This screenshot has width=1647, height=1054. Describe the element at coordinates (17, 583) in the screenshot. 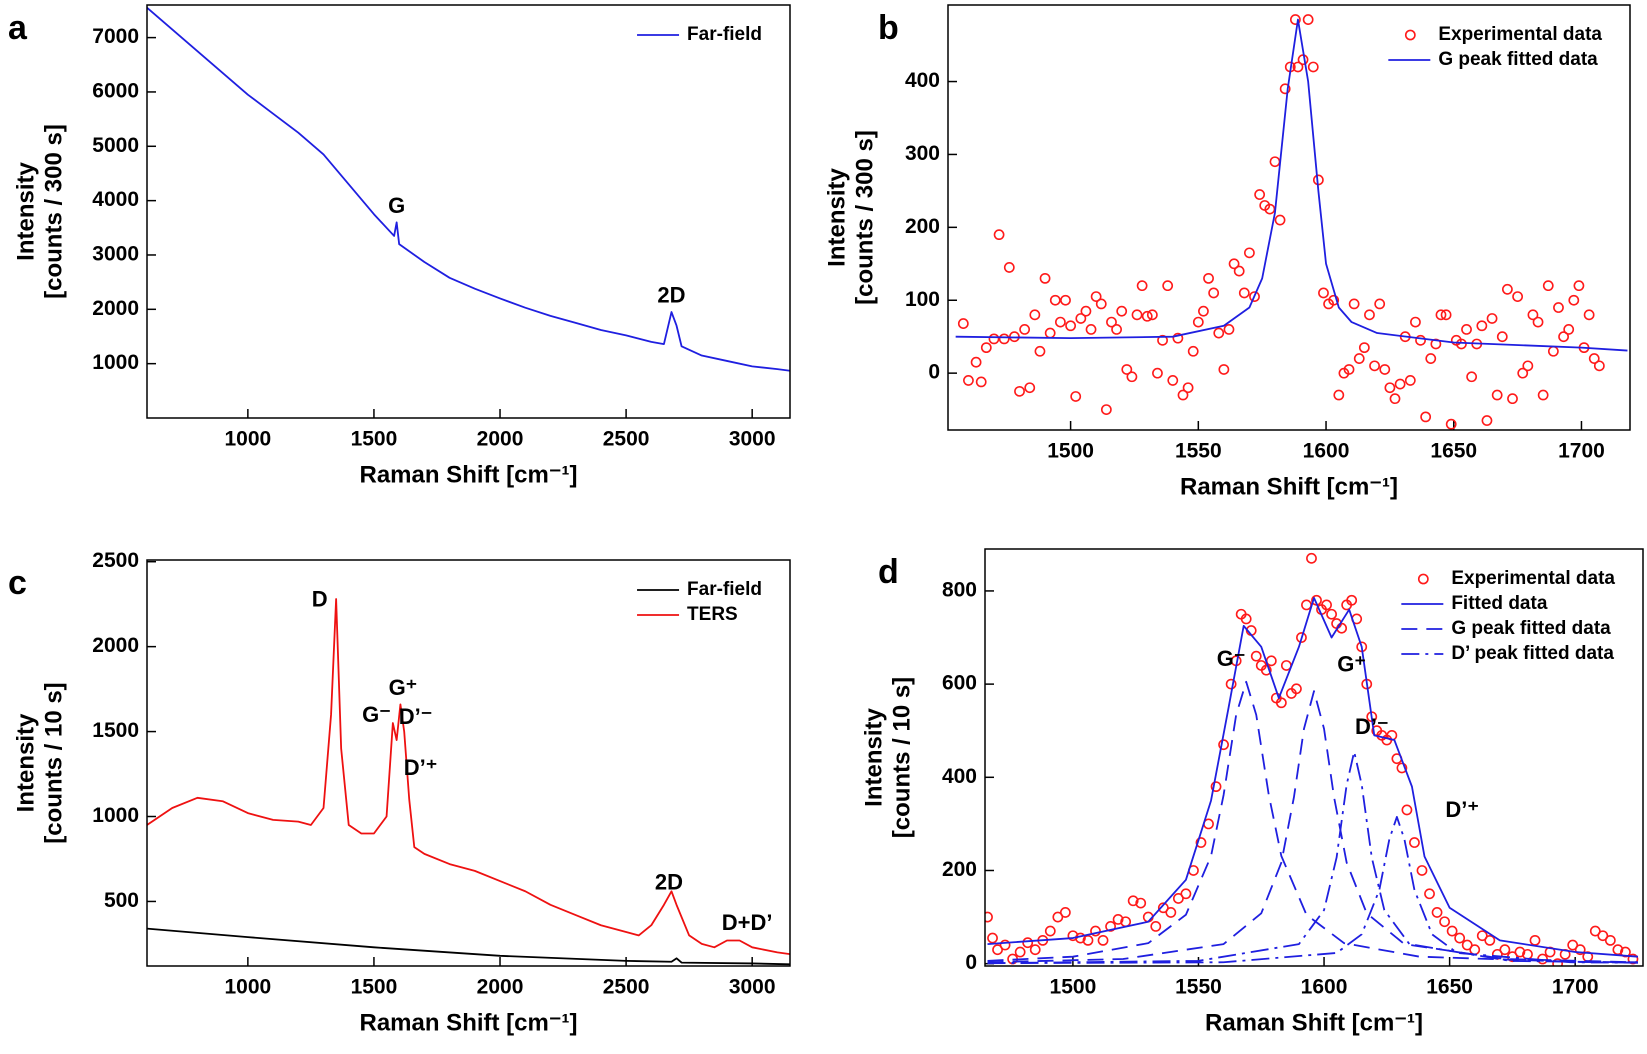

I see `panel-letter: c` at that location.